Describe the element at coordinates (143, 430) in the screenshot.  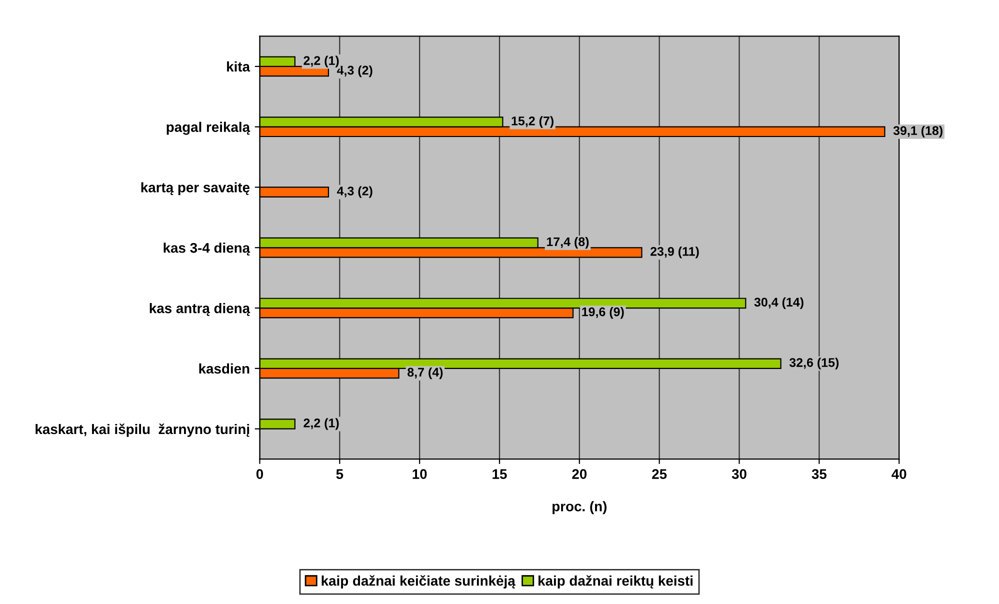
I see `y-tick-label: kaskart, kai išpilu žarnyno turinį` at that location.